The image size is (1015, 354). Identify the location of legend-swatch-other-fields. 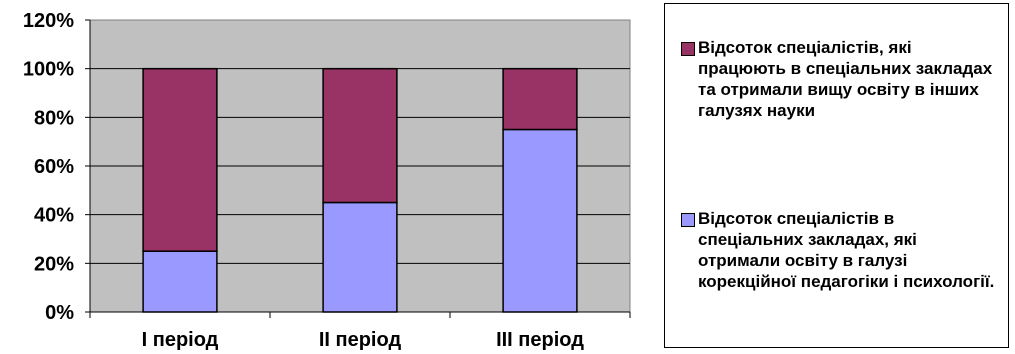
(688, 49).